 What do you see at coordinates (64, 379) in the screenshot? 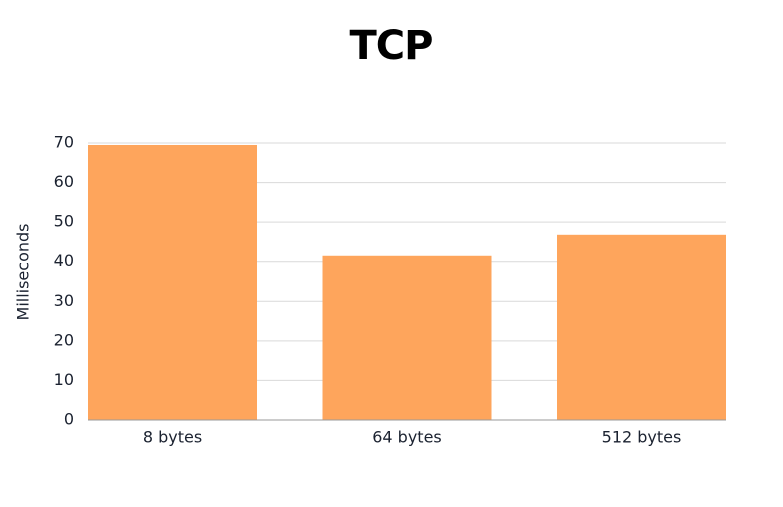
I see `y-tick-label: 10` at bounding box center [64, 379].